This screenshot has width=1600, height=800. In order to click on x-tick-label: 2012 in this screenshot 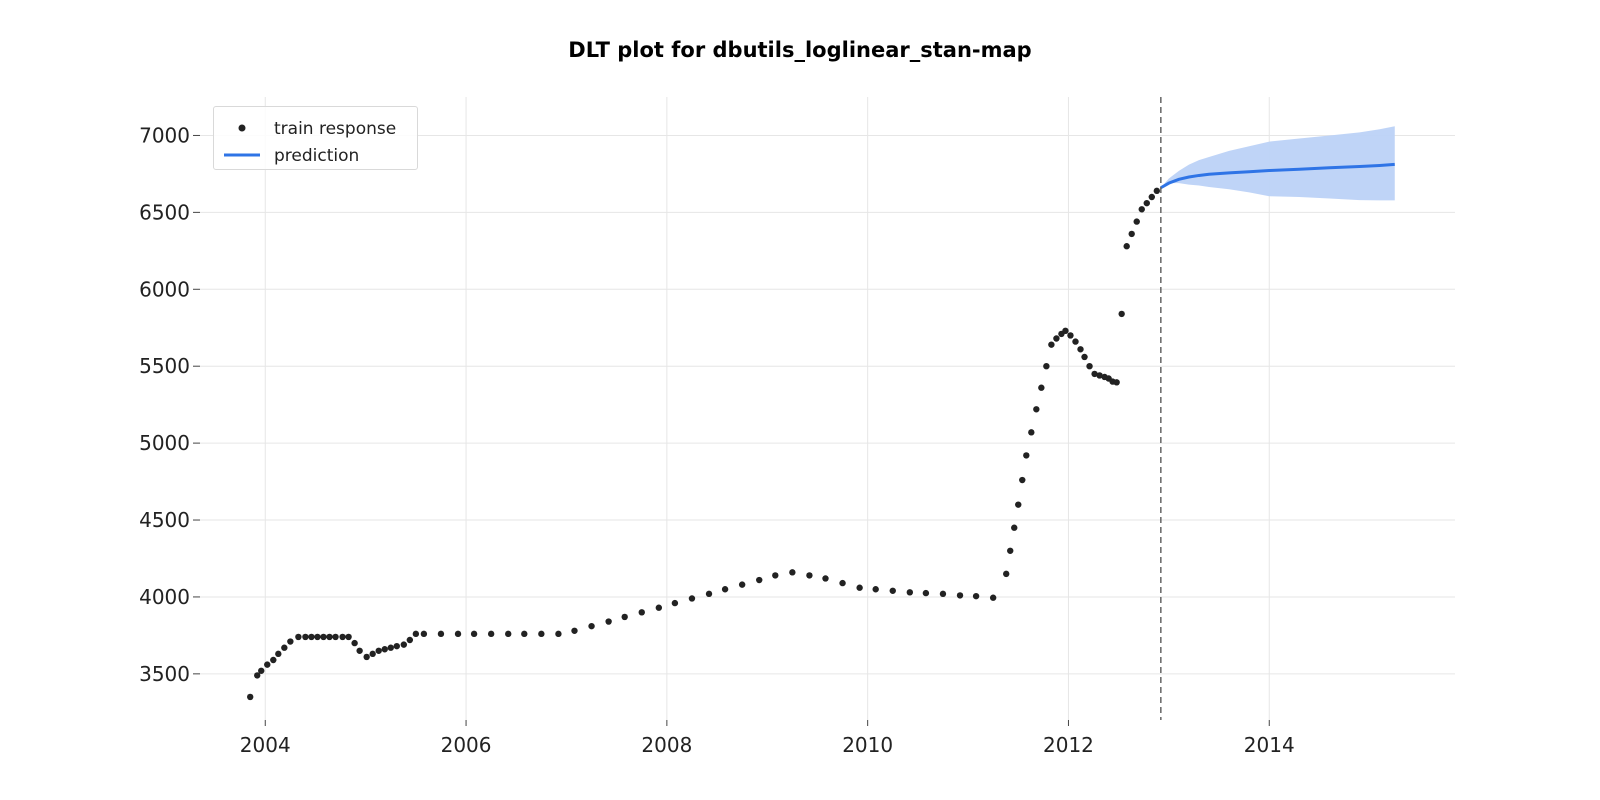, I will do `click(1068, 745)`.